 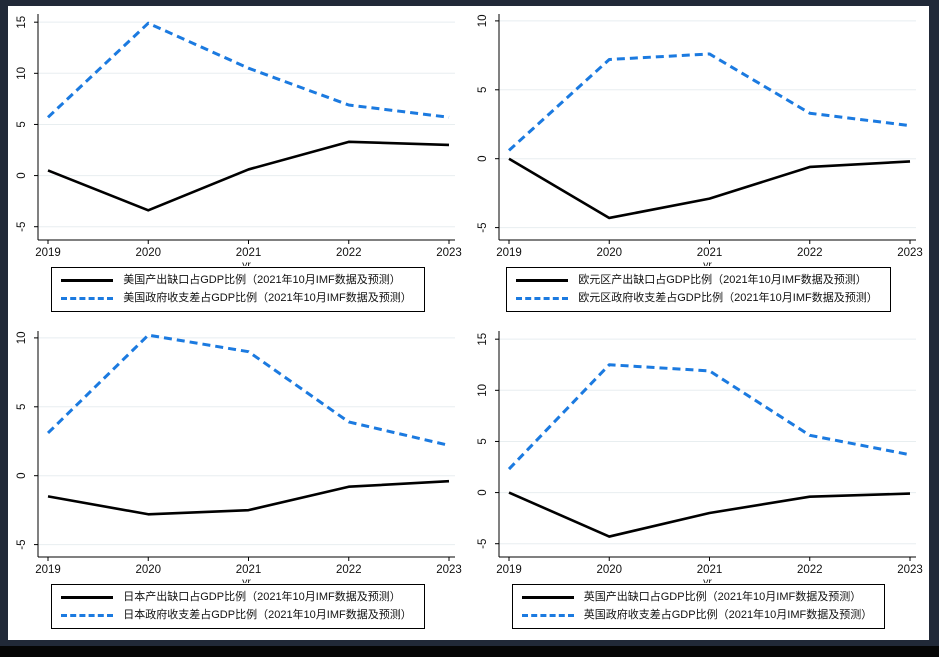 What do you see at coordinates (722, 597) in the screenshot?
I see `legend-label-output-gap: 英国产出缺口占GDP比例（2021年10月IMF数据及预测）` at bounding box center [722, 597].